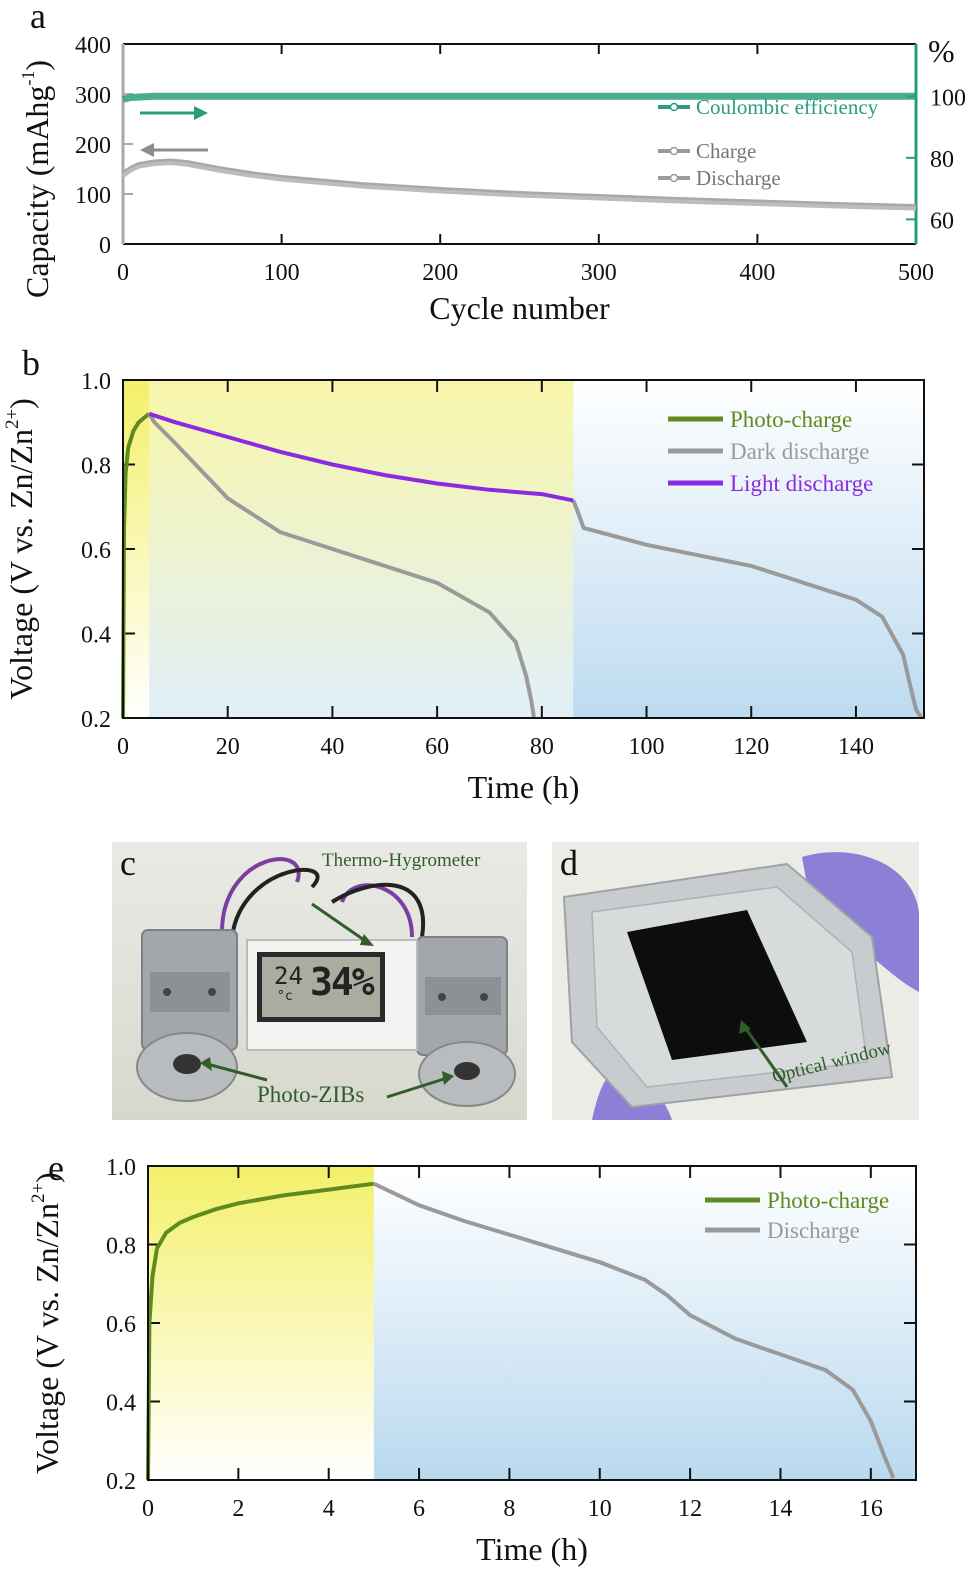  Describe the element at coordinates (726, 151) in the screenshot. I see `legend-label: Charge` at that location.